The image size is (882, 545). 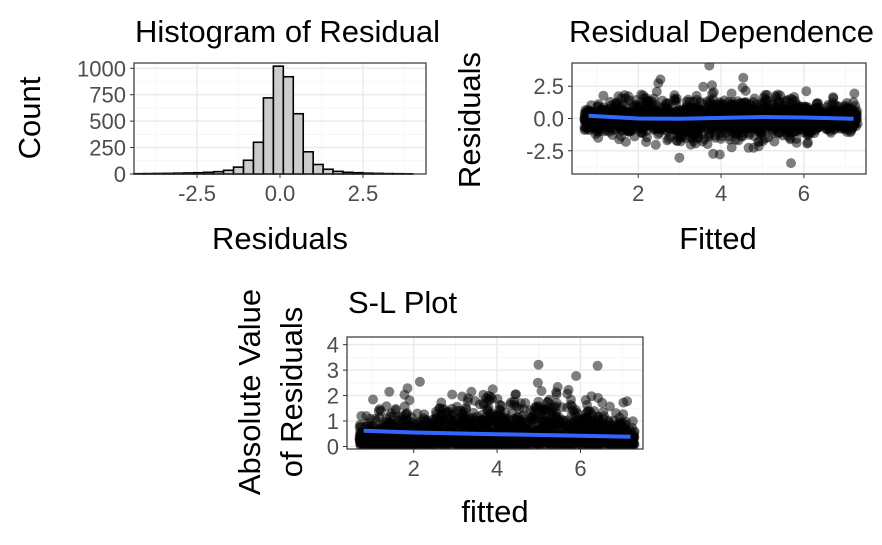 What do you see at coordinates (721, 117) in the screenshot?
I see `residual-dependence-smooth-line` at bounding box center [721, 117].